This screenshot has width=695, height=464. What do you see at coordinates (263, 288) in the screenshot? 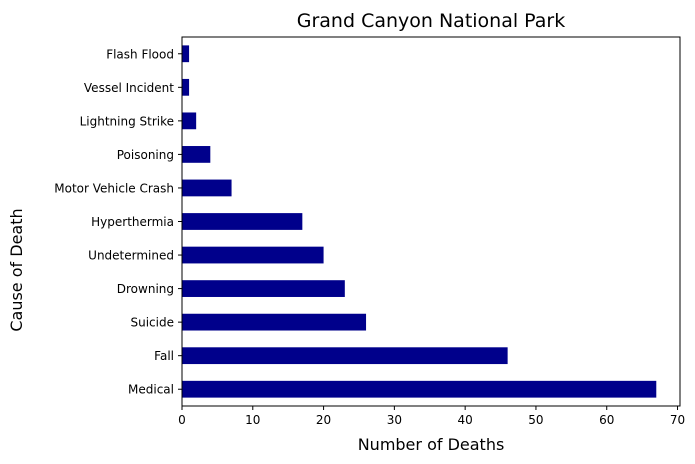
I see `bar-drowning` at bounding box center [263, 288].